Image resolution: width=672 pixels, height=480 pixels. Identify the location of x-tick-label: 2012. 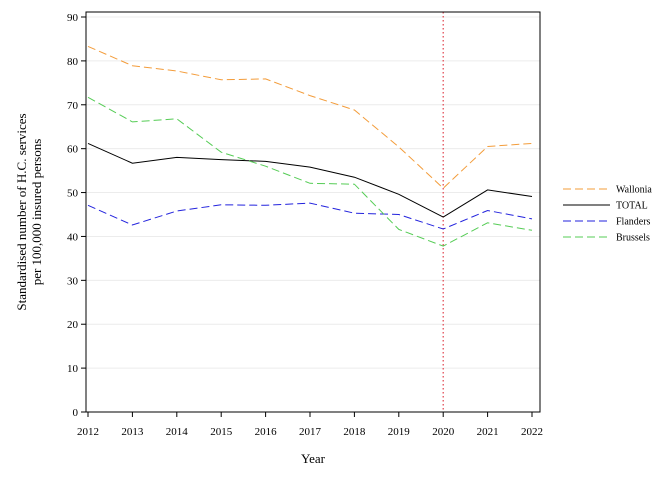
(88, 432).